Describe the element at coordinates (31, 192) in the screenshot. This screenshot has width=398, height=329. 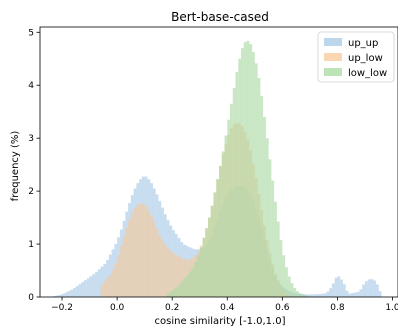
I see `y-tick-label: 2` at that location.